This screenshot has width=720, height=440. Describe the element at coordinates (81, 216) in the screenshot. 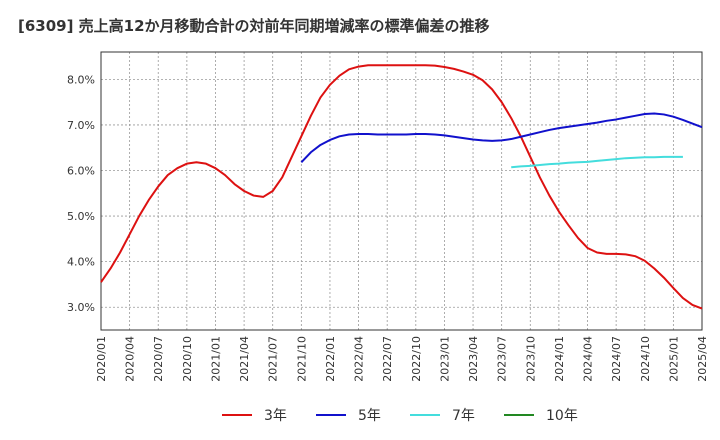

I see `y-tick-label: 5.0%` at that location.